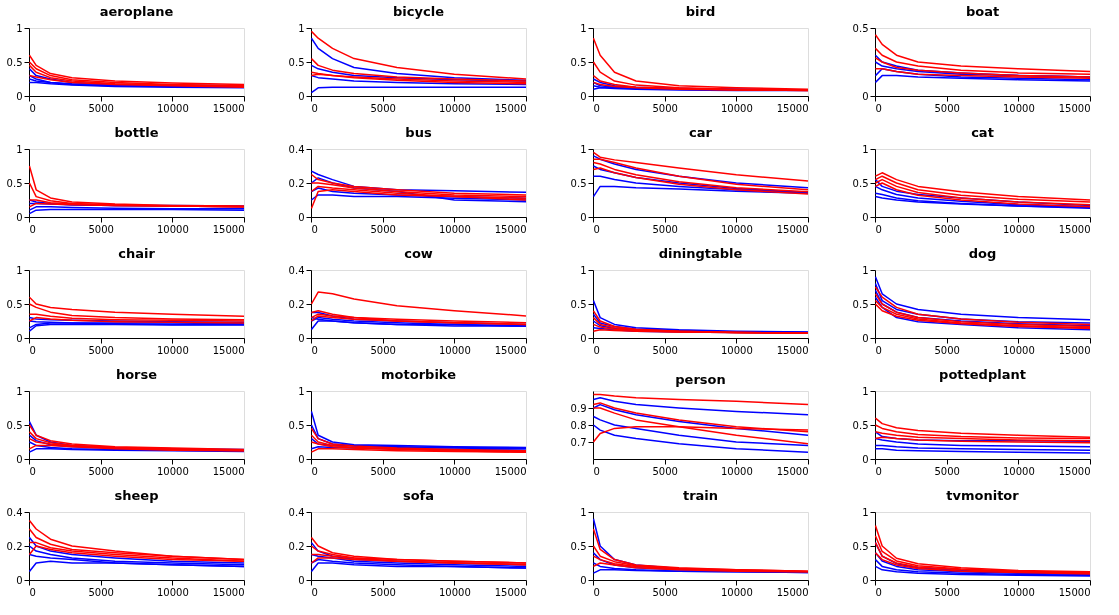 The width and height of the screenshot is (1119, 615). What do you see at coordinates (418, 253) in the screenshot?
I see `chart-title: cow` at bounding box center [418, 253].